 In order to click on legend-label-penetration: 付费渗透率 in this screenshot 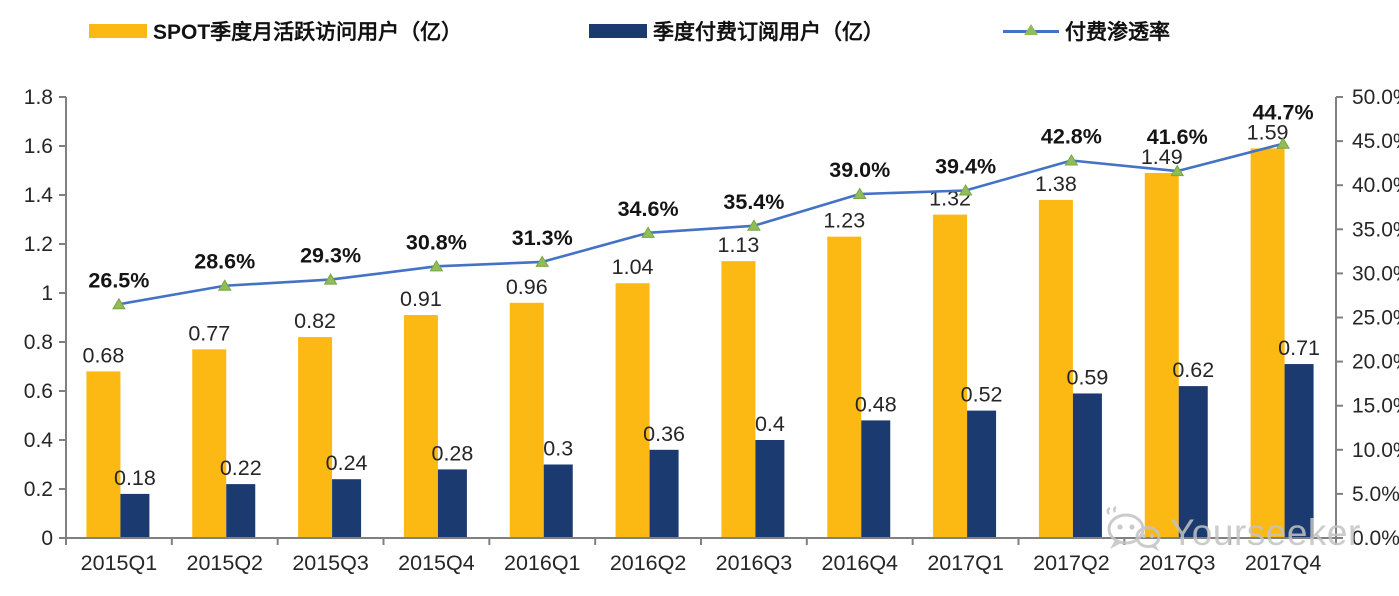, I will do `click(1117, 32)`.